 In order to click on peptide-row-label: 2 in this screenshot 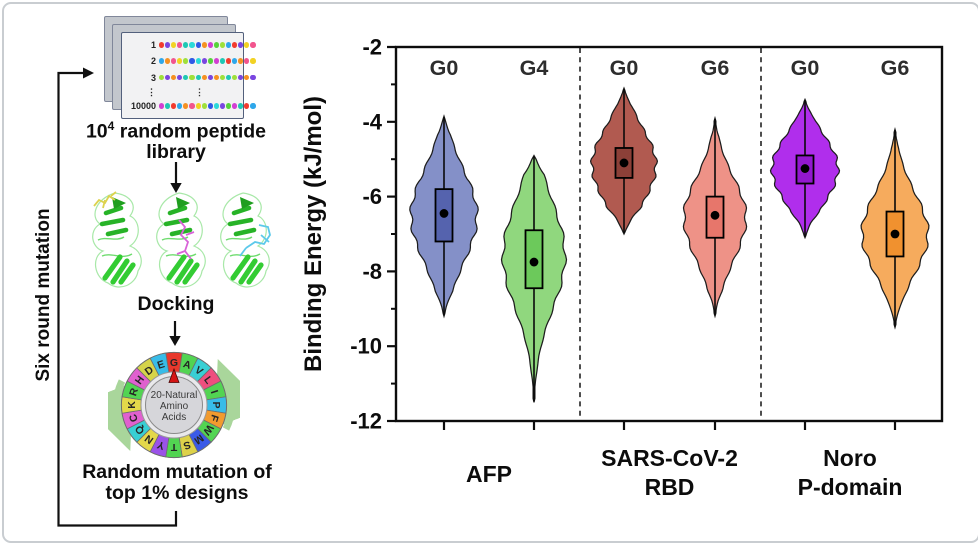, I will do `click(153, 61)`.